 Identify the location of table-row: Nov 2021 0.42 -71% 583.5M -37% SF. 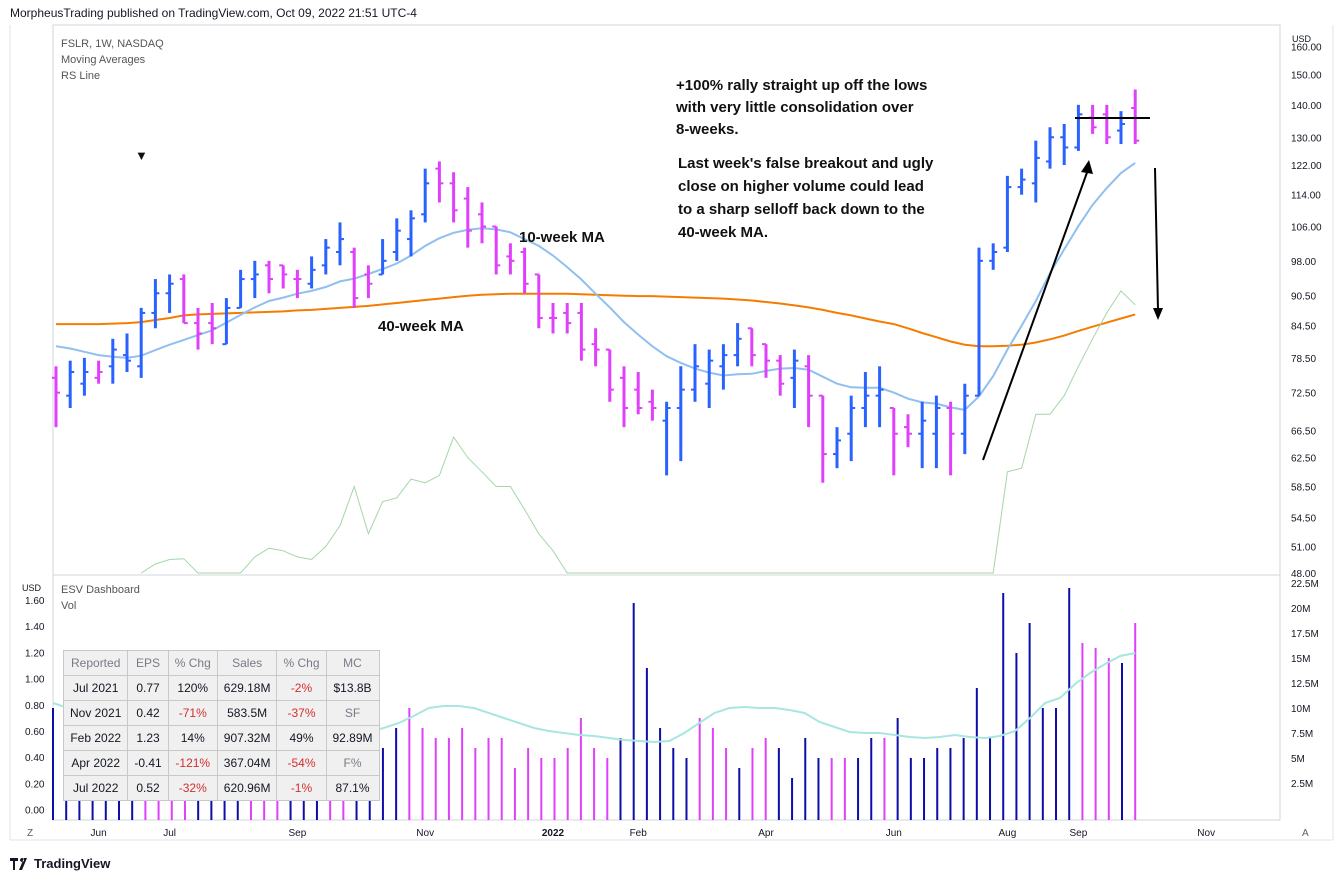
(221, 713).